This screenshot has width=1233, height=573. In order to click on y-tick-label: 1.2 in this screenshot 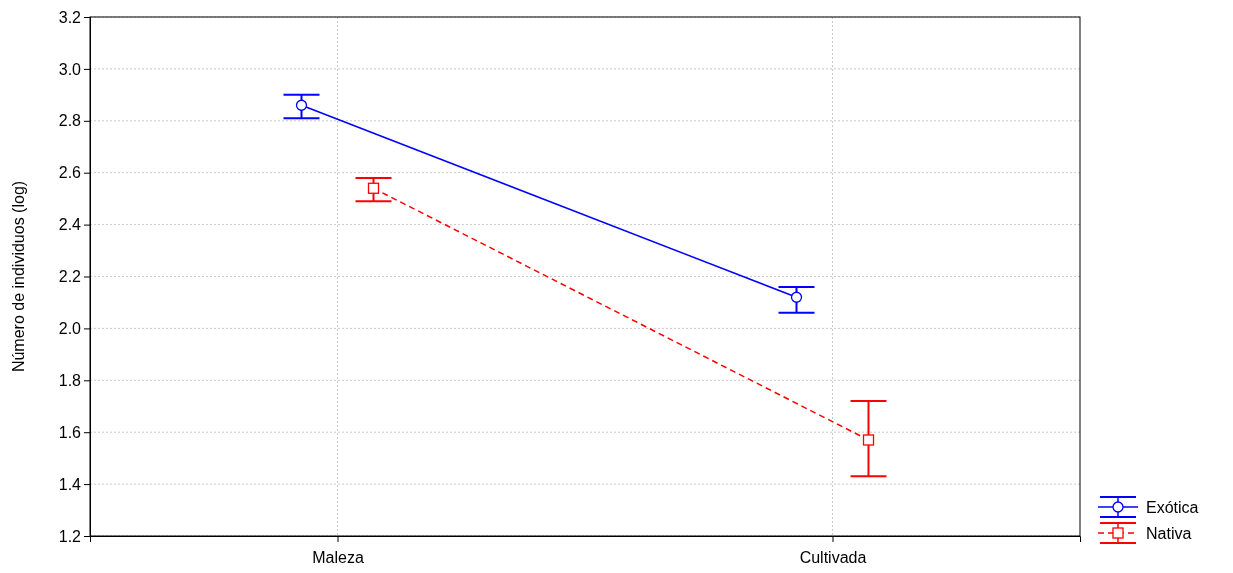, I will do `click(70, 536)`.